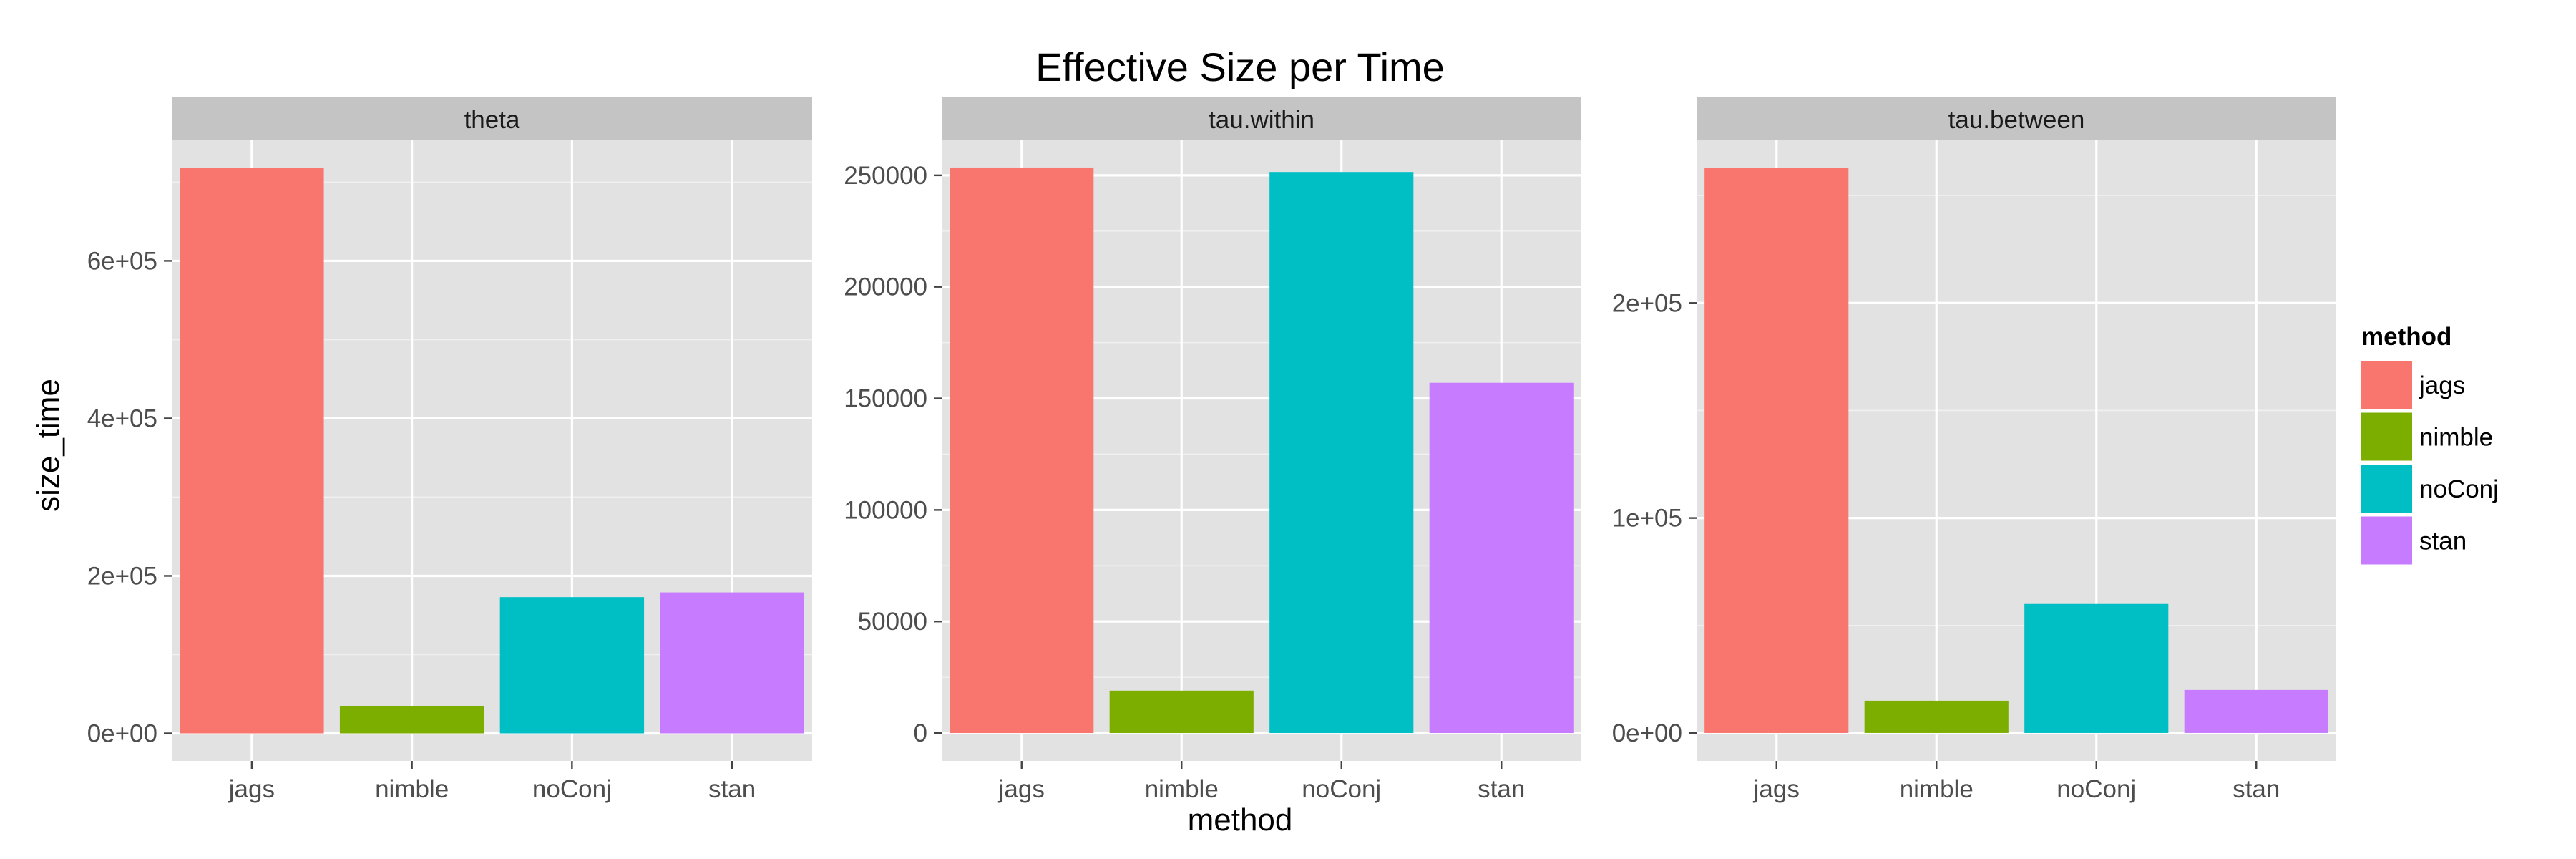  What do you see at coordinates (2456, 438) in the screenshot?
I see `legend-label: nimble` at bounding box center [2456, 438].